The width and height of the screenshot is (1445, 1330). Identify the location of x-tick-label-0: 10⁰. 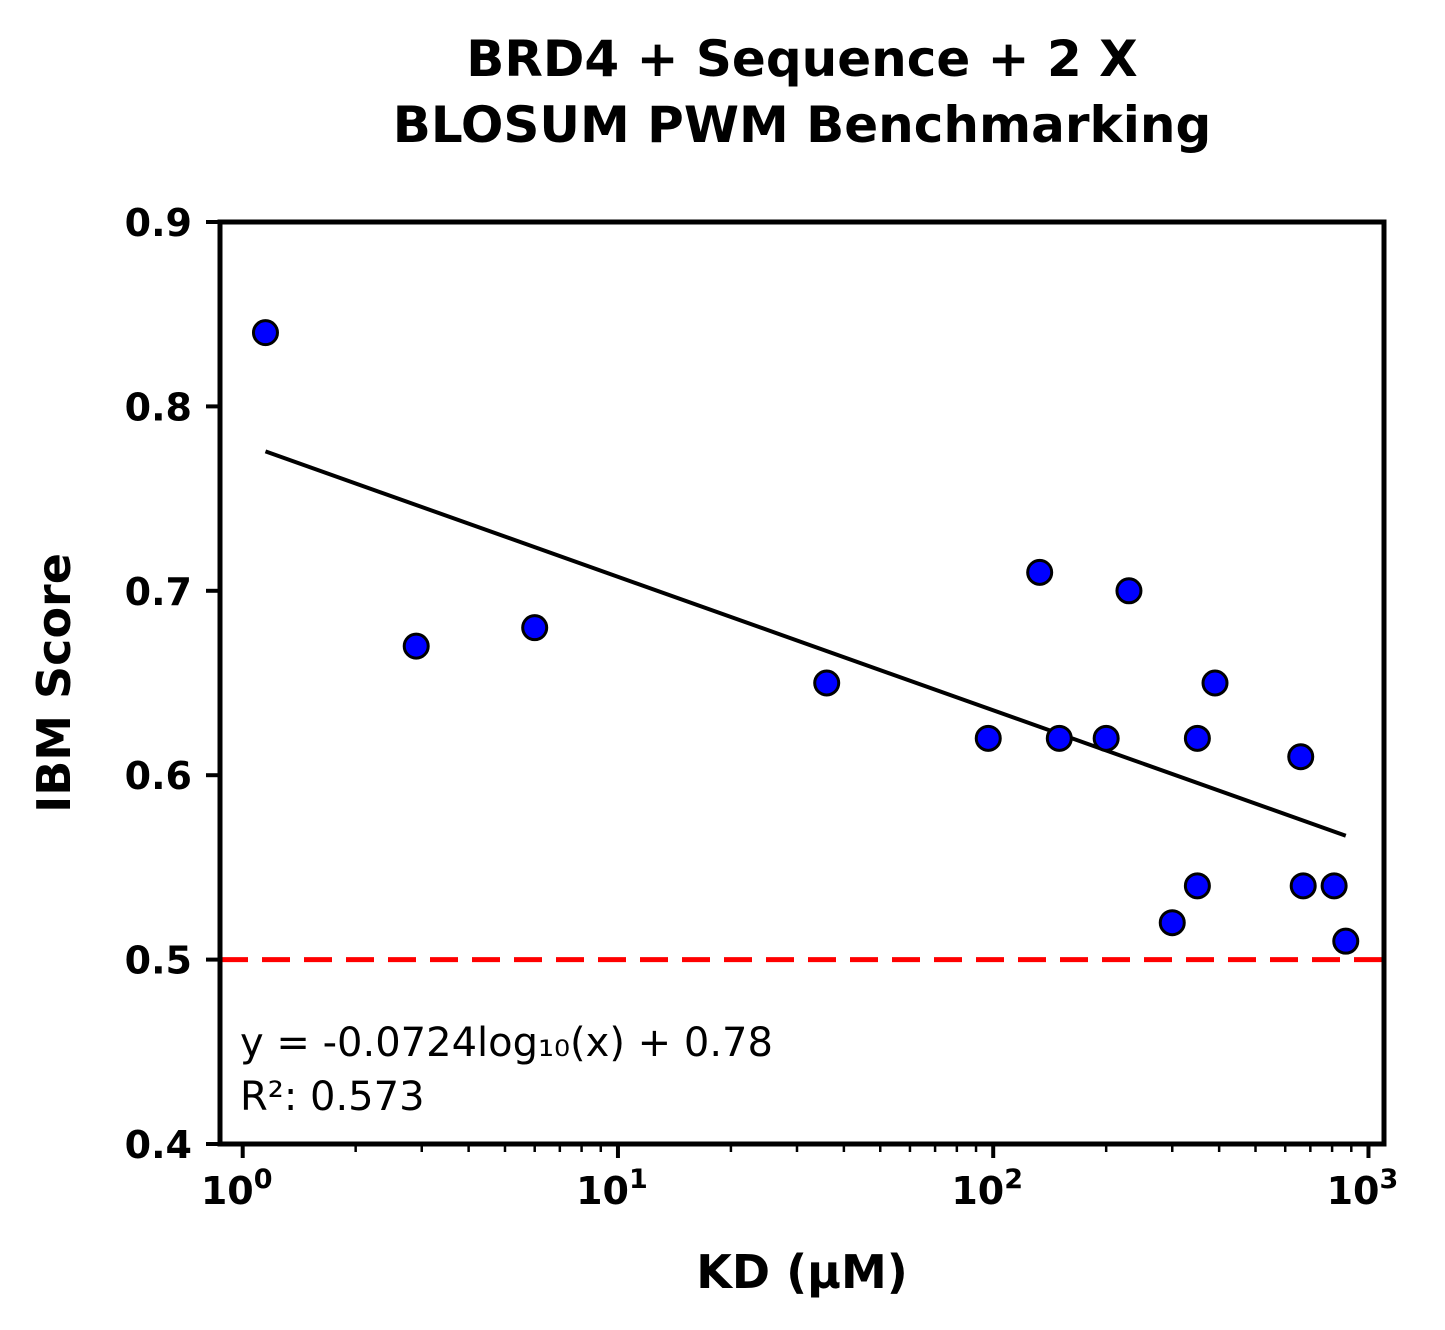
(237, 1188).